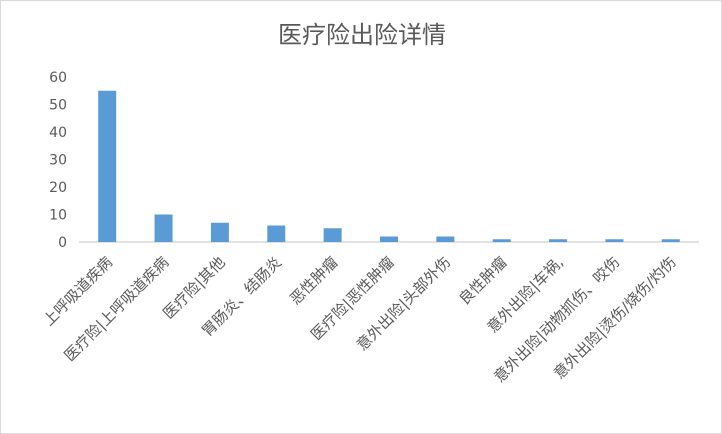  What do you see at coordinates (313, 280) in the screenshot?
I see `x-tick-label: 恶性肿瘤` at bounding box center [313, 280].